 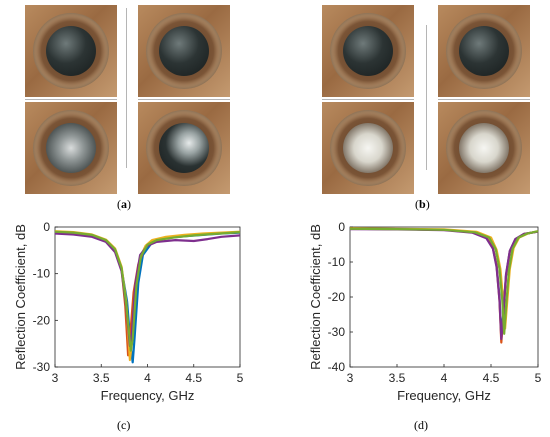 I want to click on y-tick-label: -40, so click(x=337, y=367).